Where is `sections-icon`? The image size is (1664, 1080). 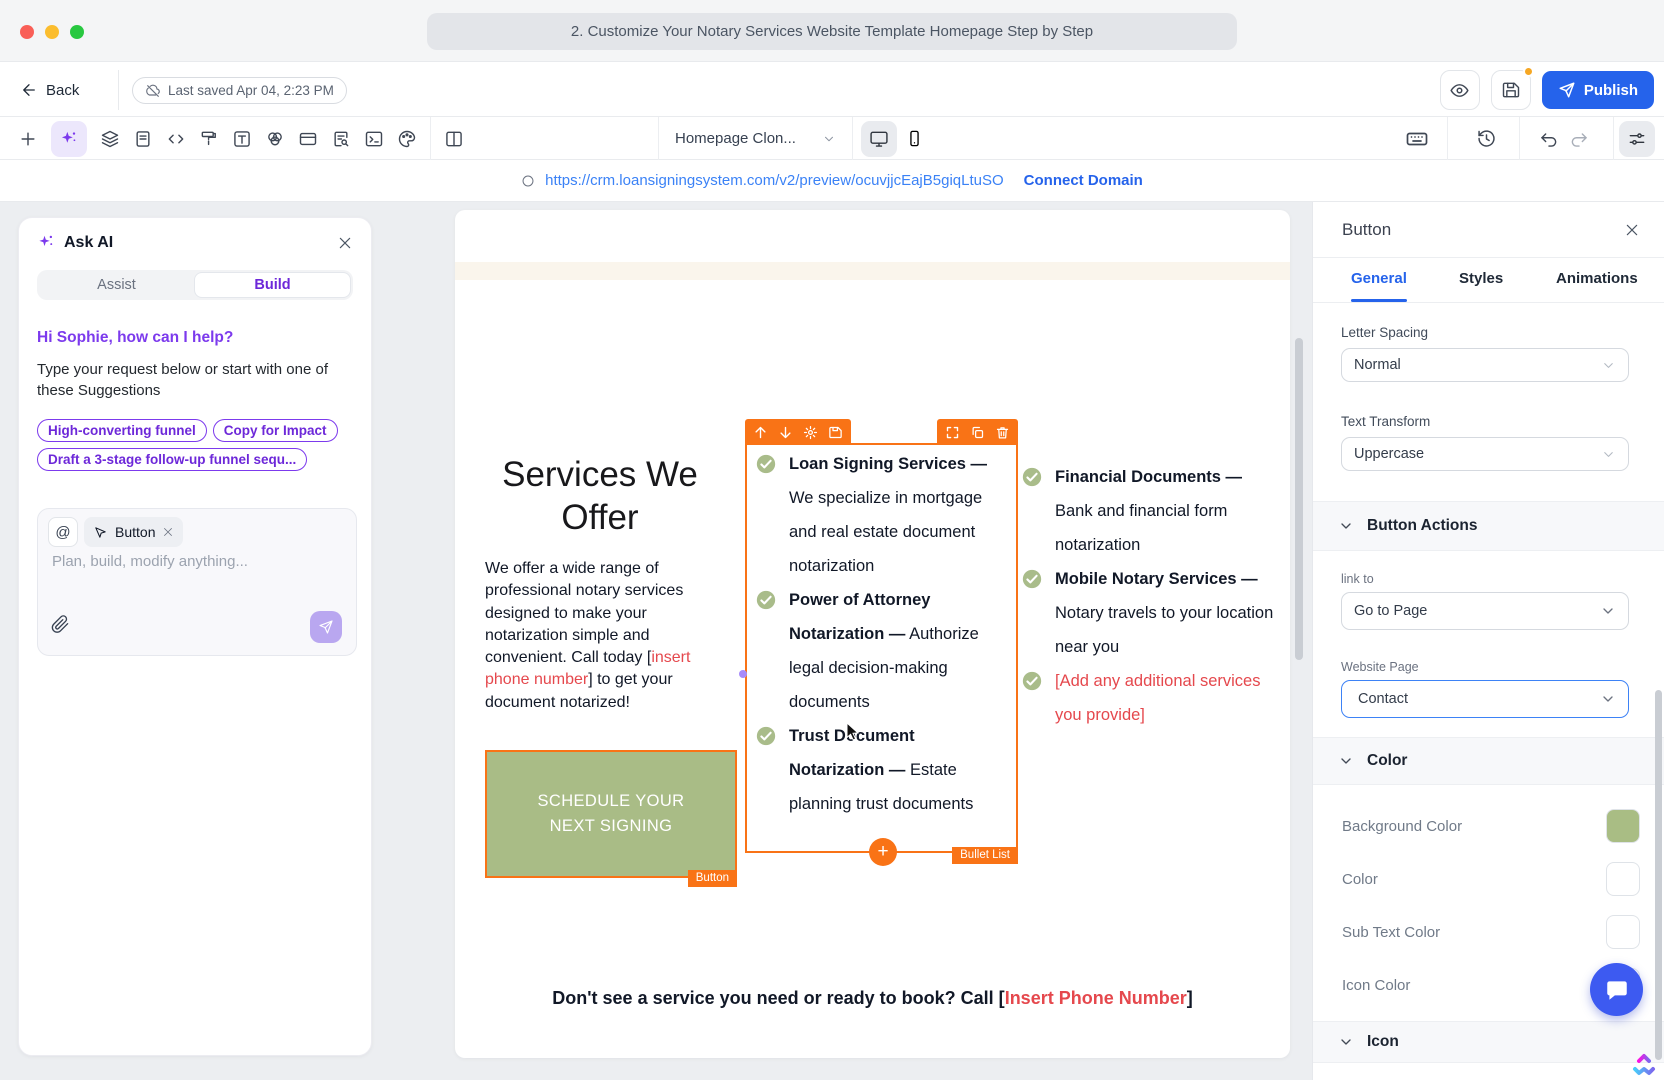 sections-icon is located at coordinates (143, 139).